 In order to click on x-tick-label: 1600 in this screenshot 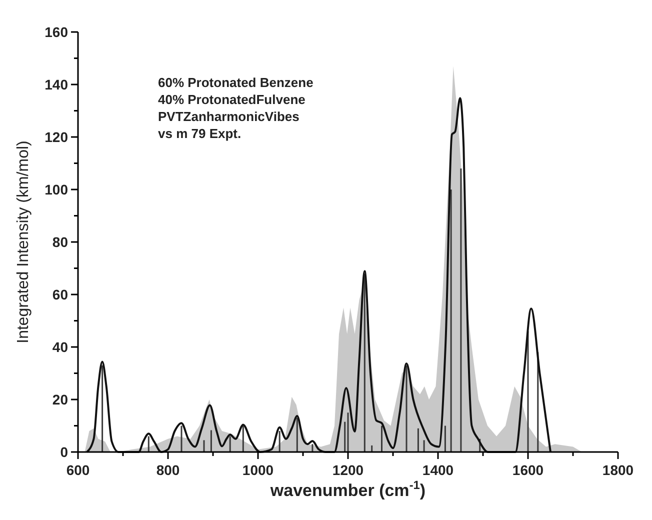, I will do `click(528, 470)`.